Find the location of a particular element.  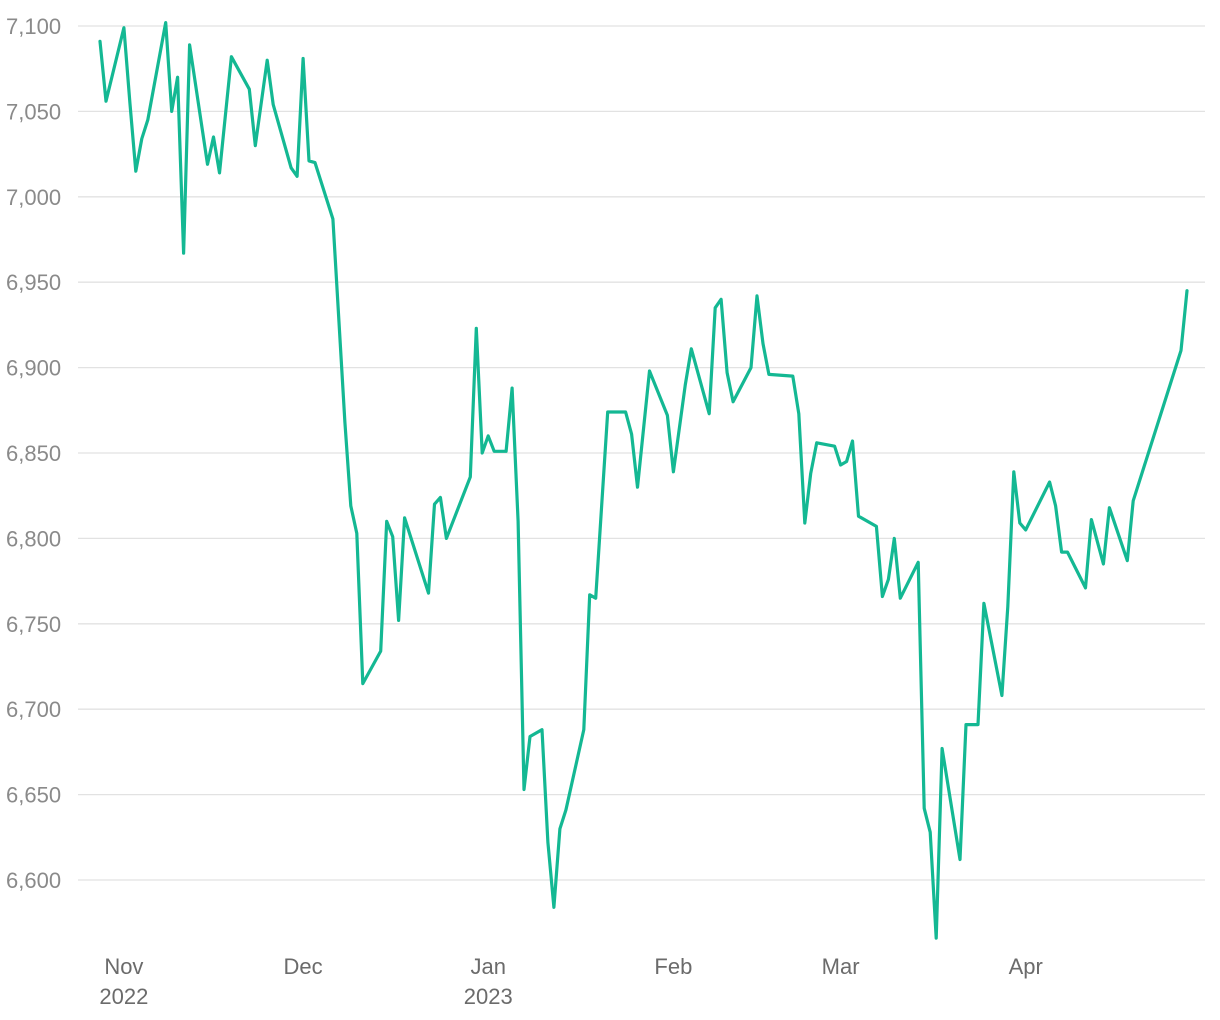

x-axis-ticks: Nov 2022 Dec Jan 2023 Feb Mar Apr is located at coordinates (570, 981).